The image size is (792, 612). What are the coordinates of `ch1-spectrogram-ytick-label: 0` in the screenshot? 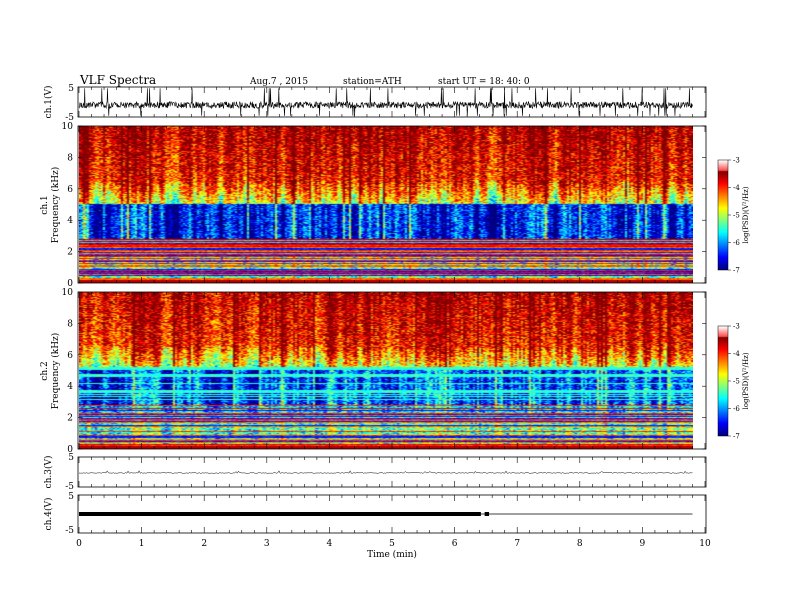 It's located at (70, 284).